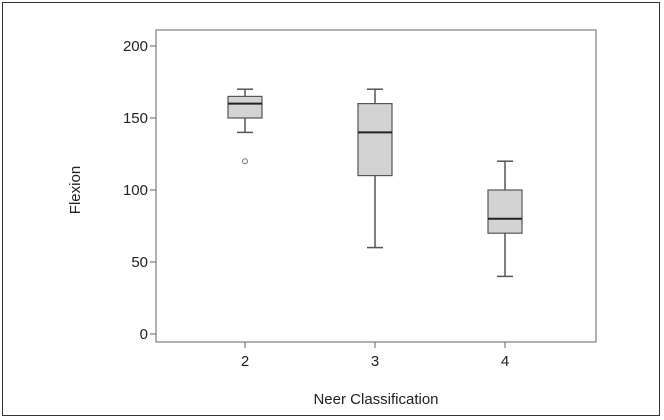  Describe the element at coordinates (375, 361) in the screenshot. I see `x-tick-label: 3` at that location.